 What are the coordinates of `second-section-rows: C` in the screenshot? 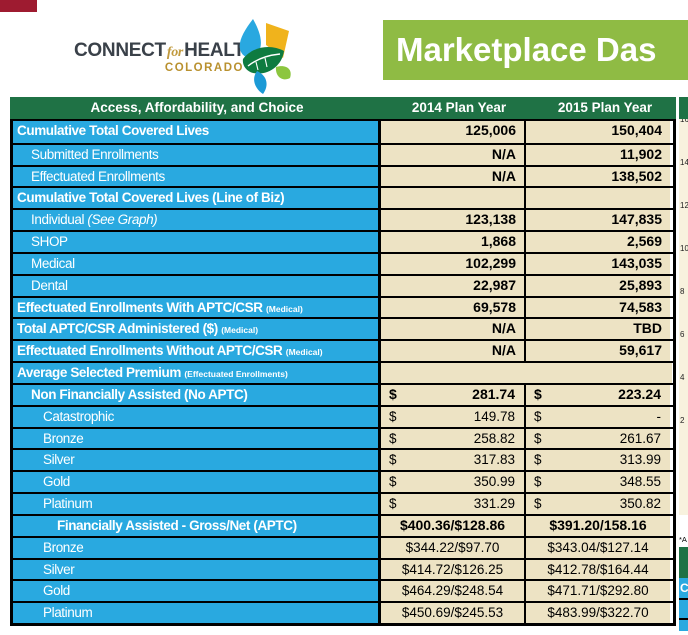 It's located at (683, 606).